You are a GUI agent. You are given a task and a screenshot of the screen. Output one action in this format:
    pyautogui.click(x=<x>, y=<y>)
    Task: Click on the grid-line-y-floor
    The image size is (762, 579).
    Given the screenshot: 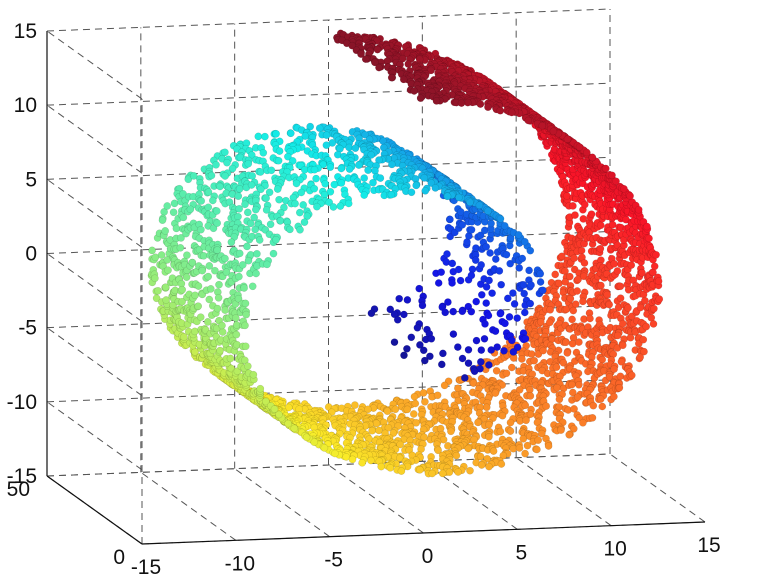 What is the action you would take?
    pyautogui.click(x=328, y=465)
    